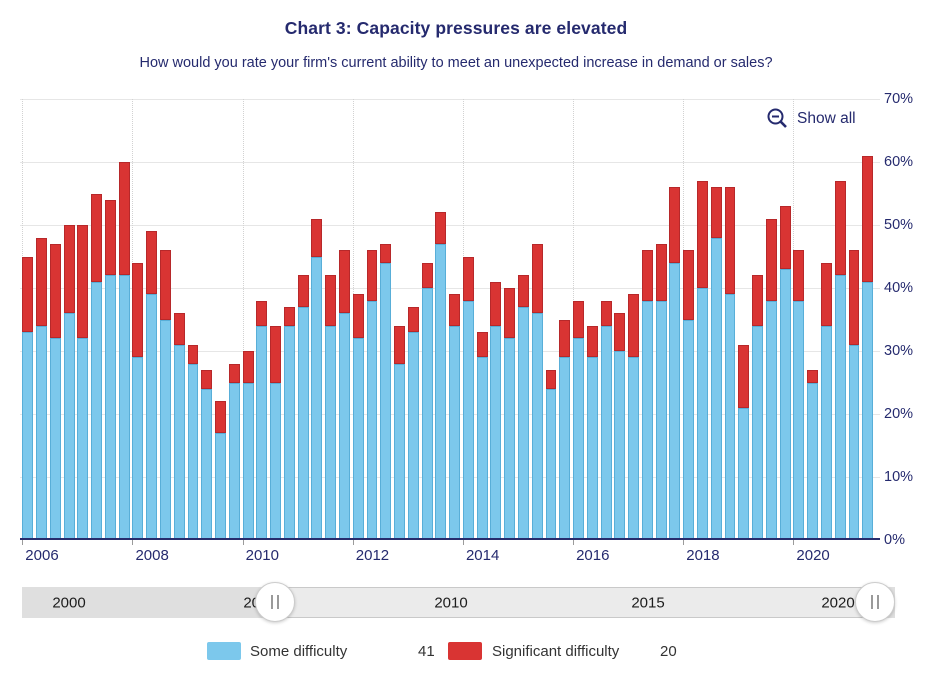 This screenshot has height=676, width=937. Describe the element at coordinates (299, 651) in the screenshot. I see `legend-label-some-difficulty: Some difficulty` at that location.